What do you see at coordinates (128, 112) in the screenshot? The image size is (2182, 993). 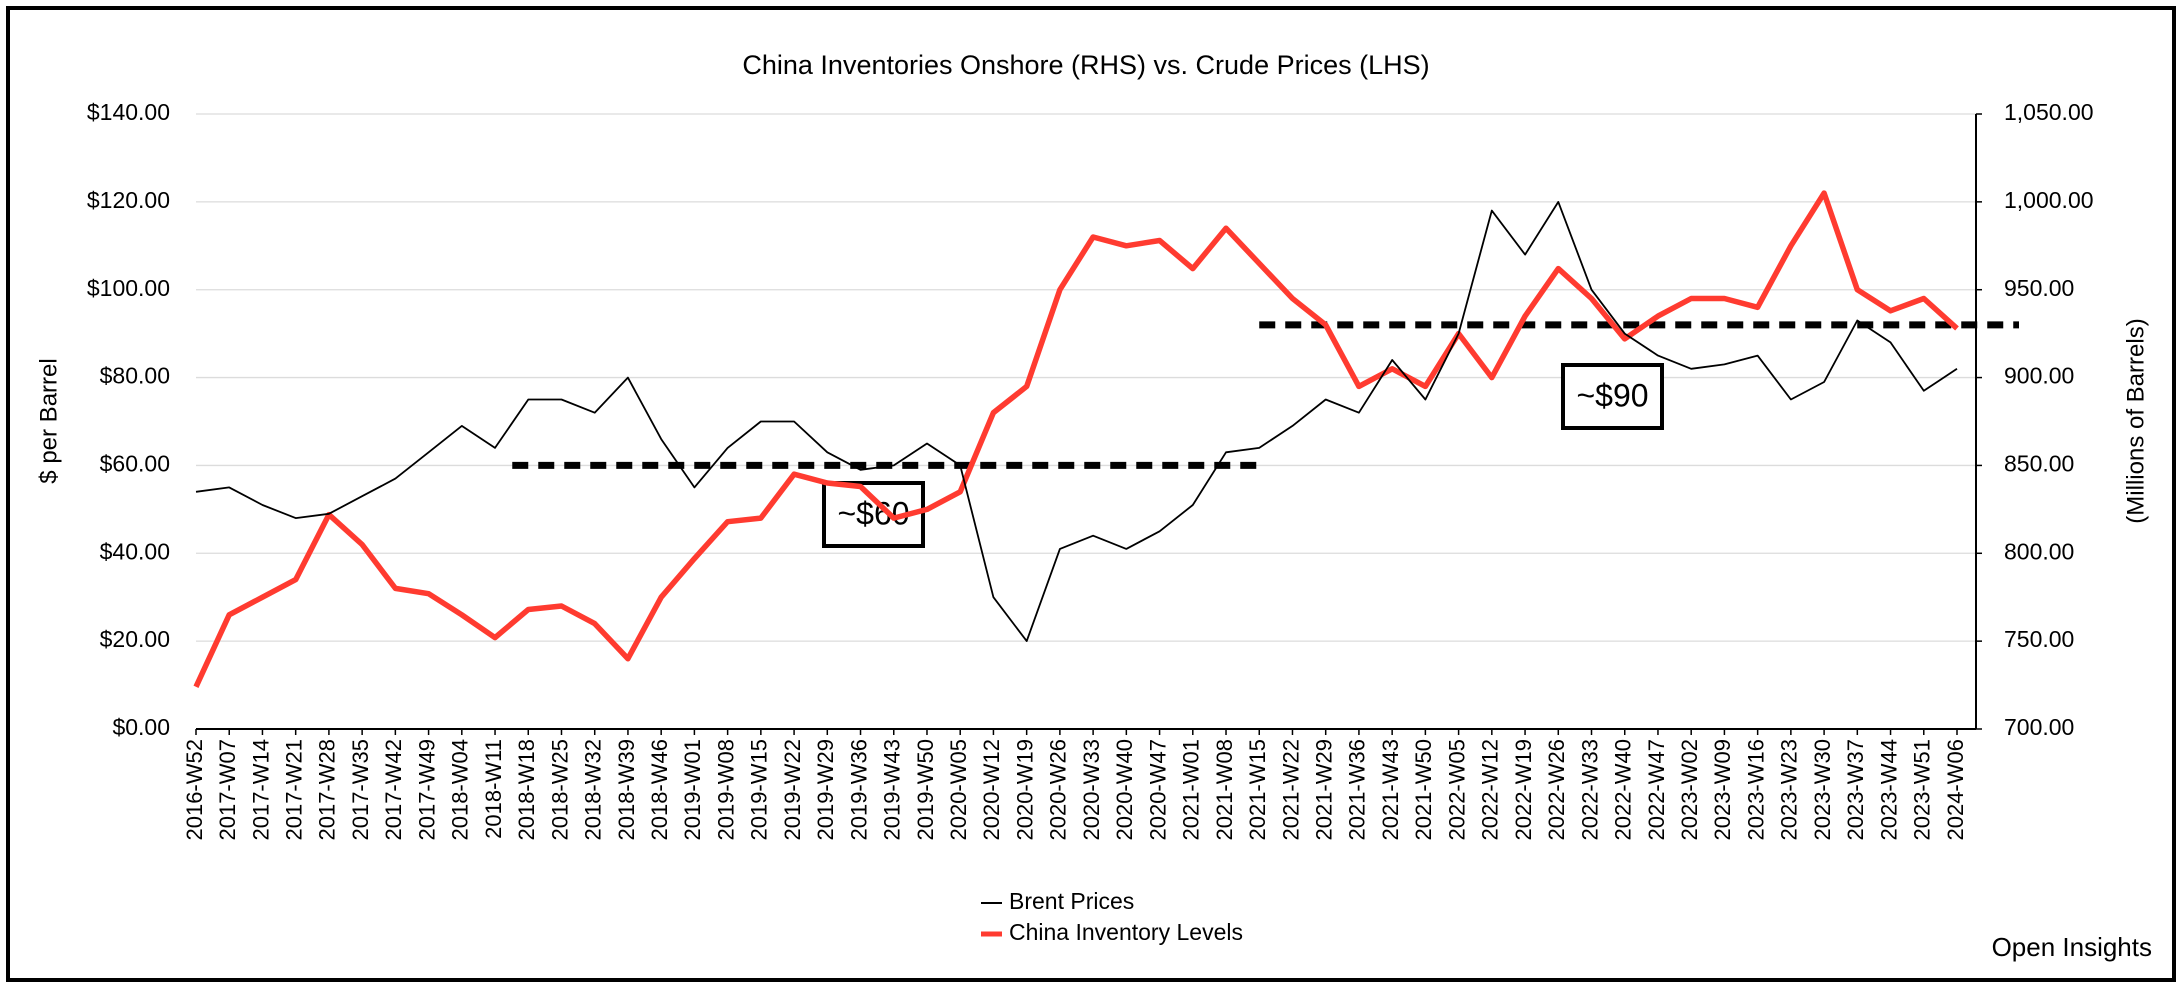 I see `y-tick-label: $140.00` at bounding box center [128, 112].